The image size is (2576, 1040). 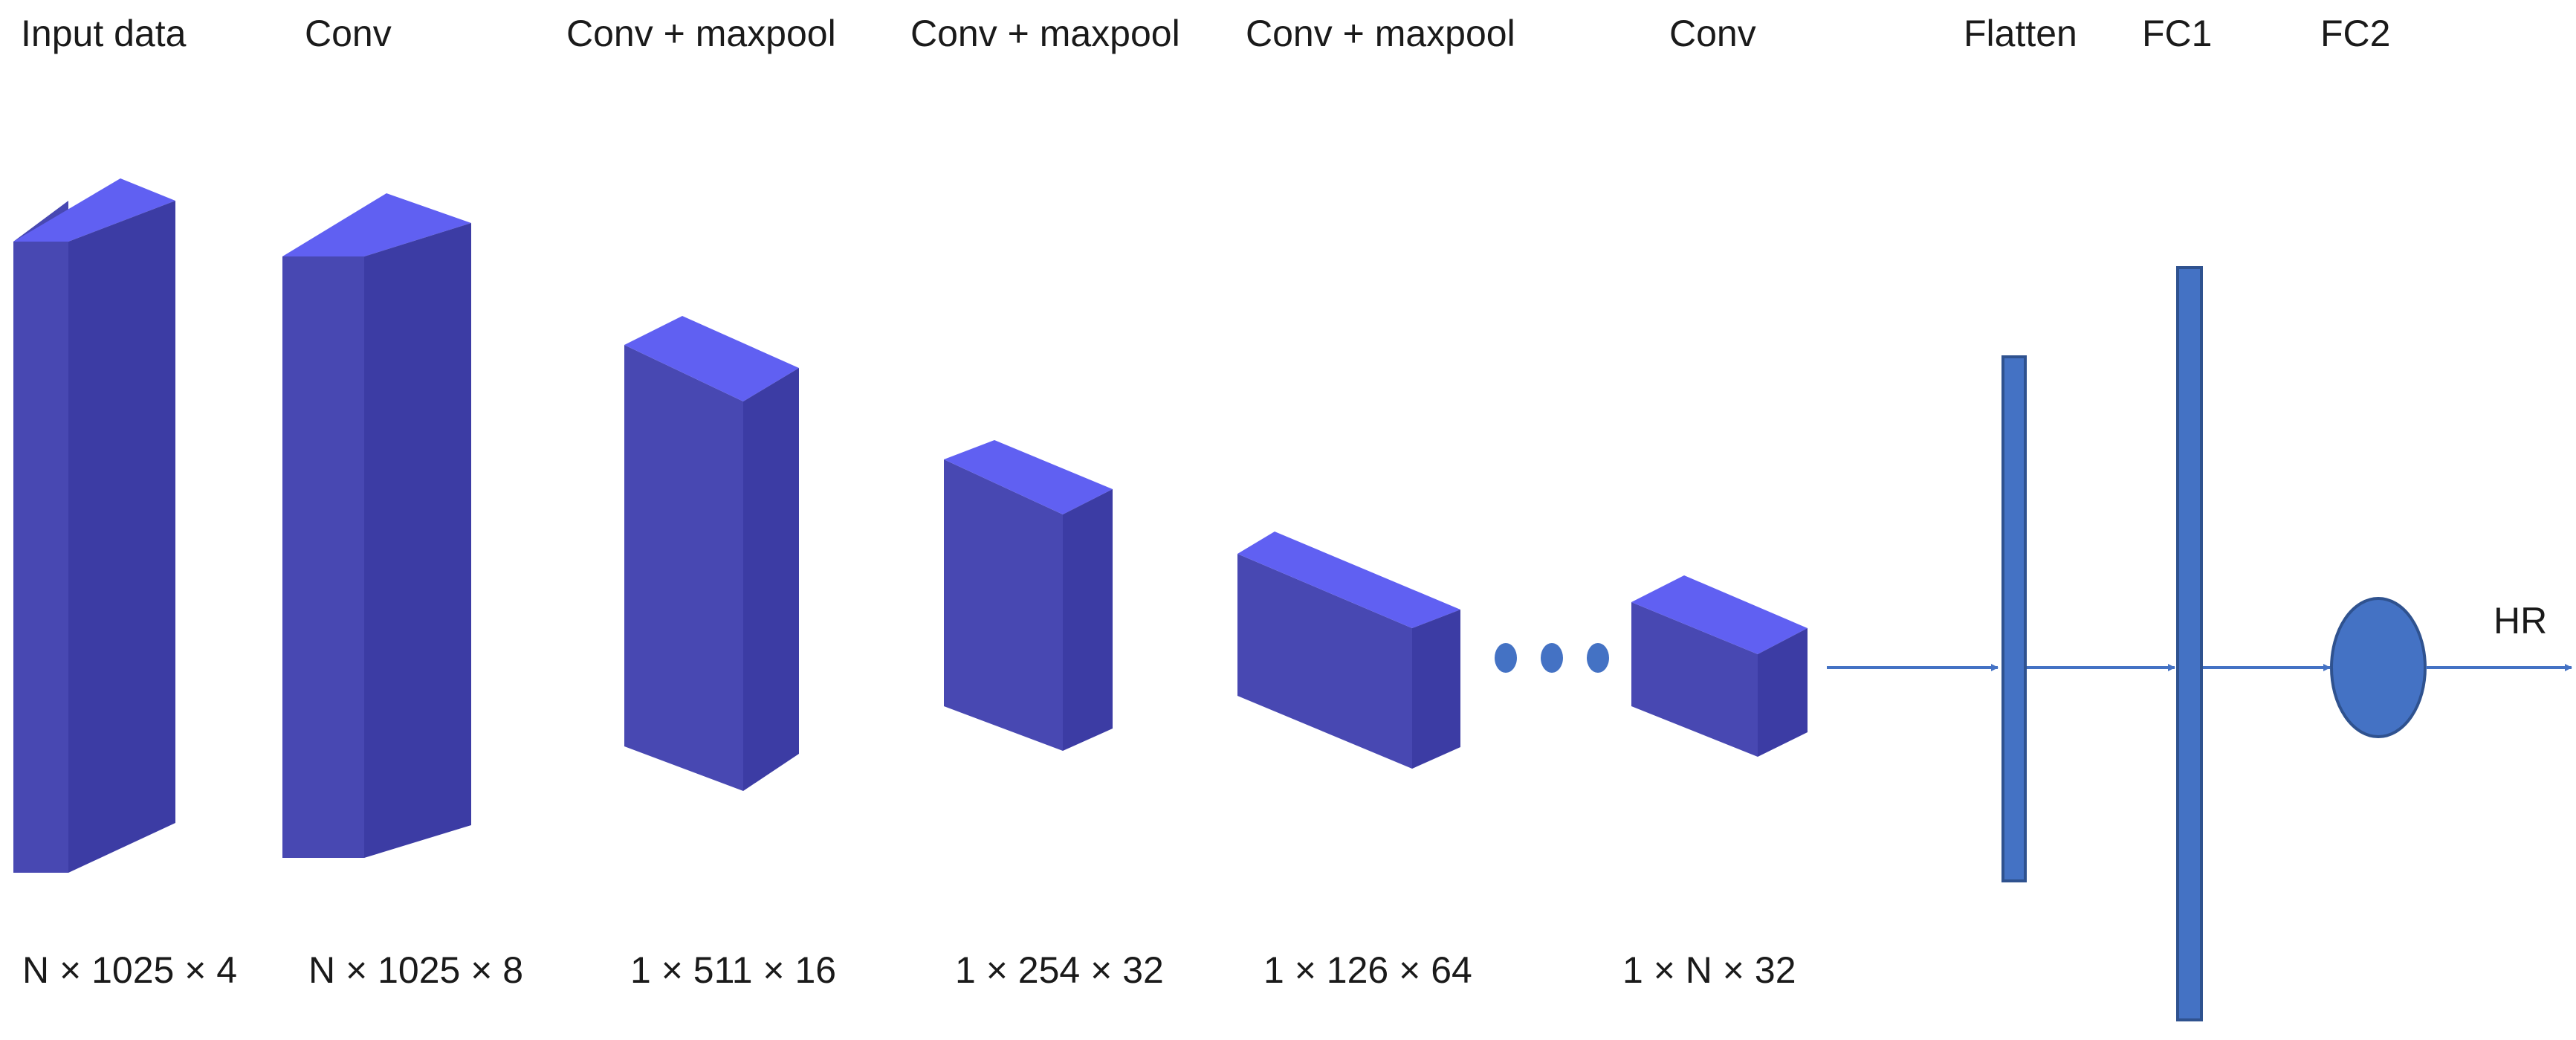 What do you see at coordinates (2021, 33) in the screenshot?
I see `layer-title-flatten: Flatten` at bounding box center [2021, 33].